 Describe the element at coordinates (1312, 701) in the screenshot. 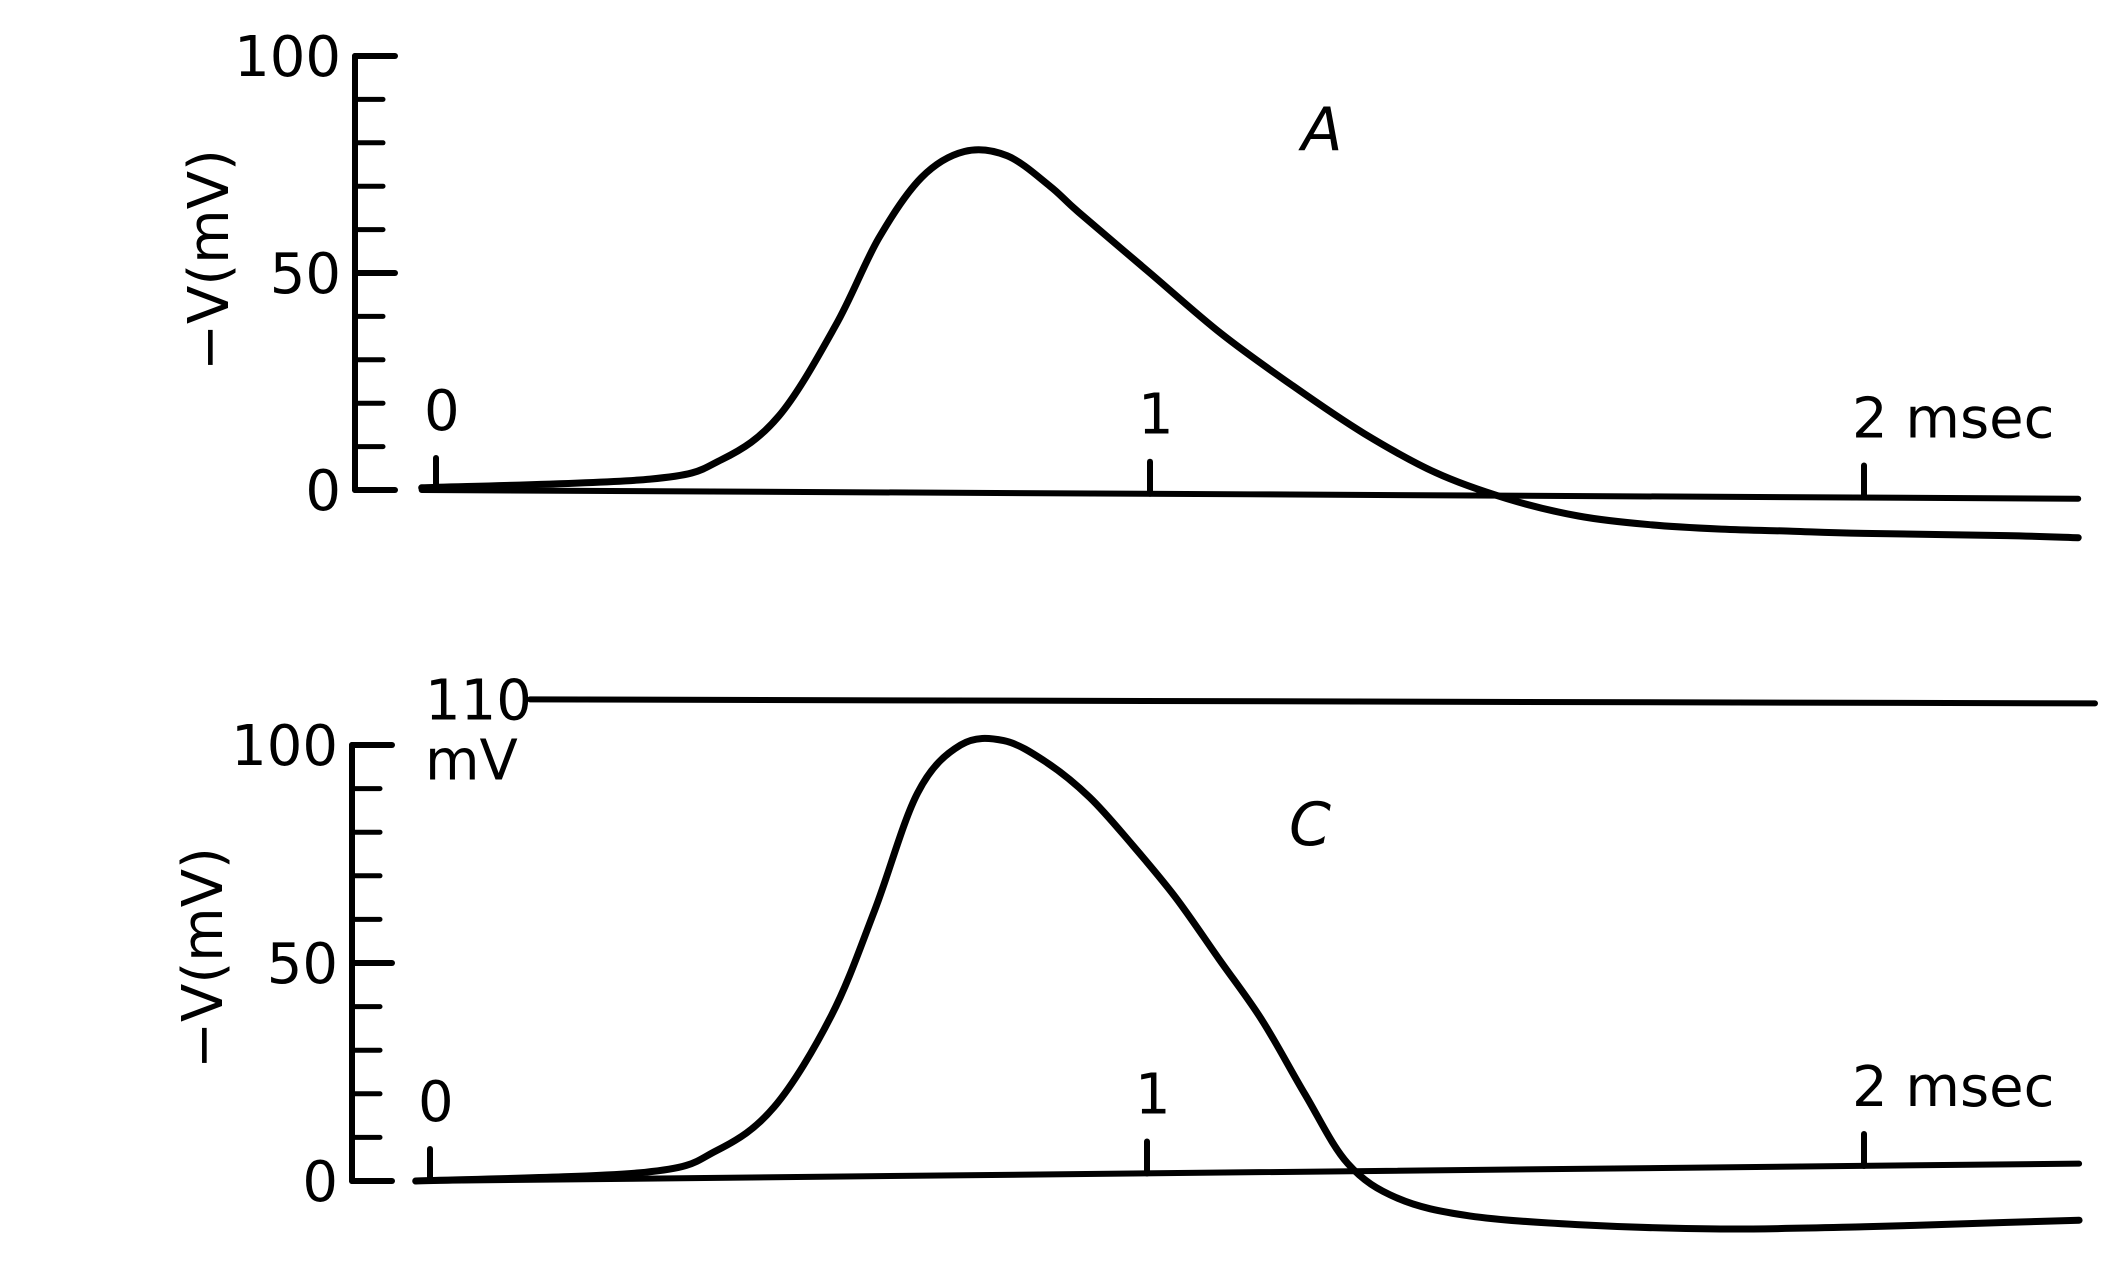

I see `reference-line` at that location.